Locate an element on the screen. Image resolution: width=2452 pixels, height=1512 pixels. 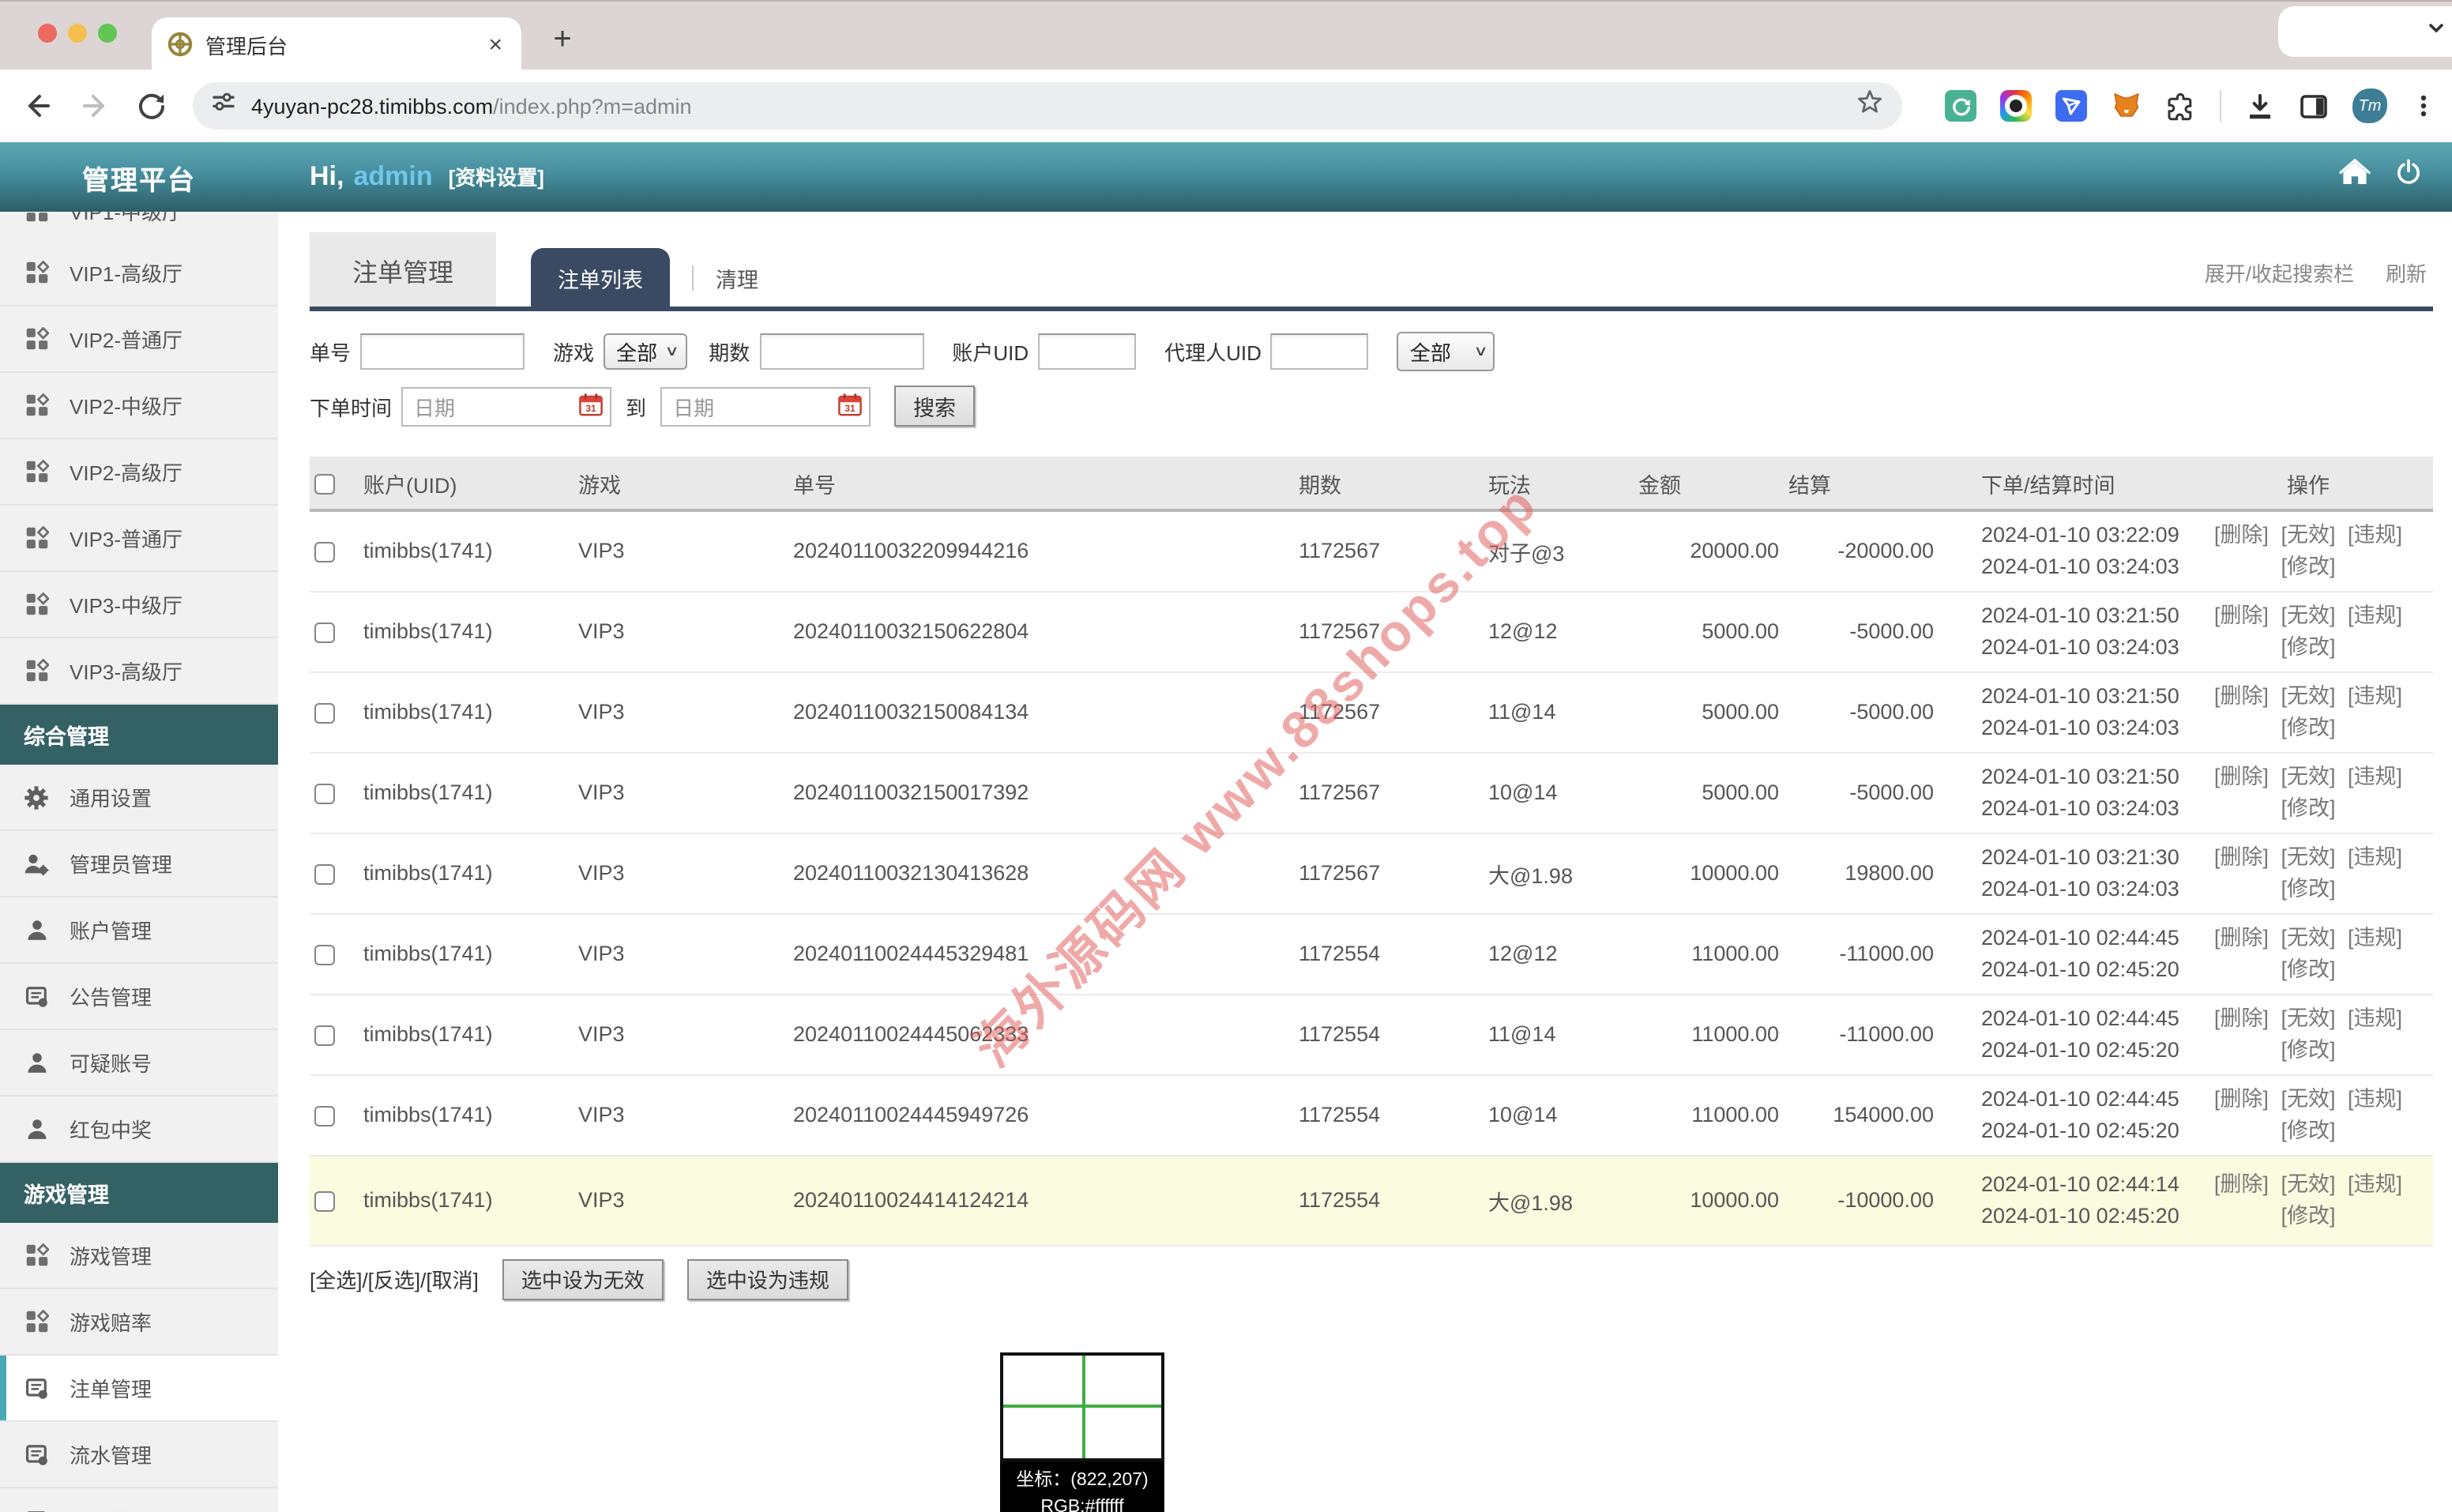
side-panel-icon is located at coordinates (2314, 106).